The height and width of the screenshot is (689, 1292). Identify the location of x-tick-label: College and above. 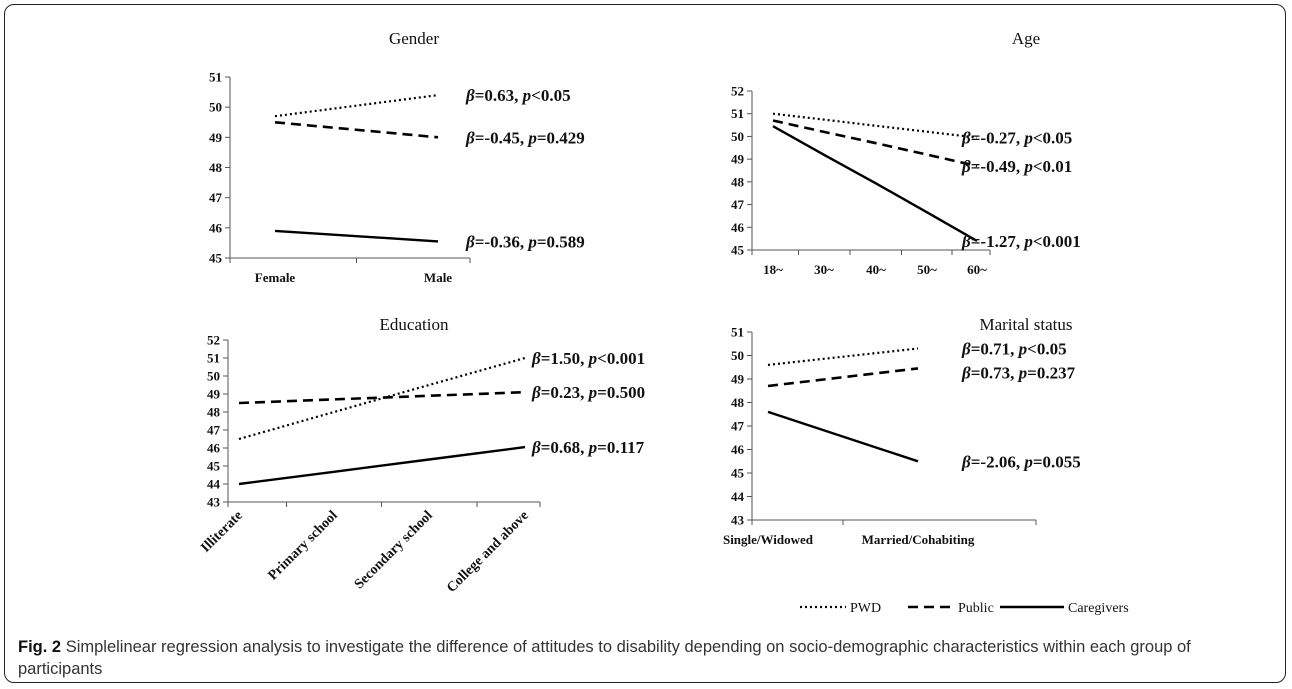
(488, 552).